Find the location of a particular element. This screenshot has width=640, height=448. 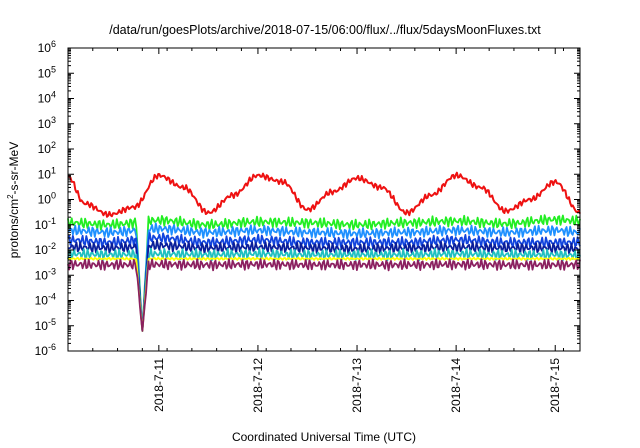

y-tick-label: 10⁵ is located at coordinates (47, 72).